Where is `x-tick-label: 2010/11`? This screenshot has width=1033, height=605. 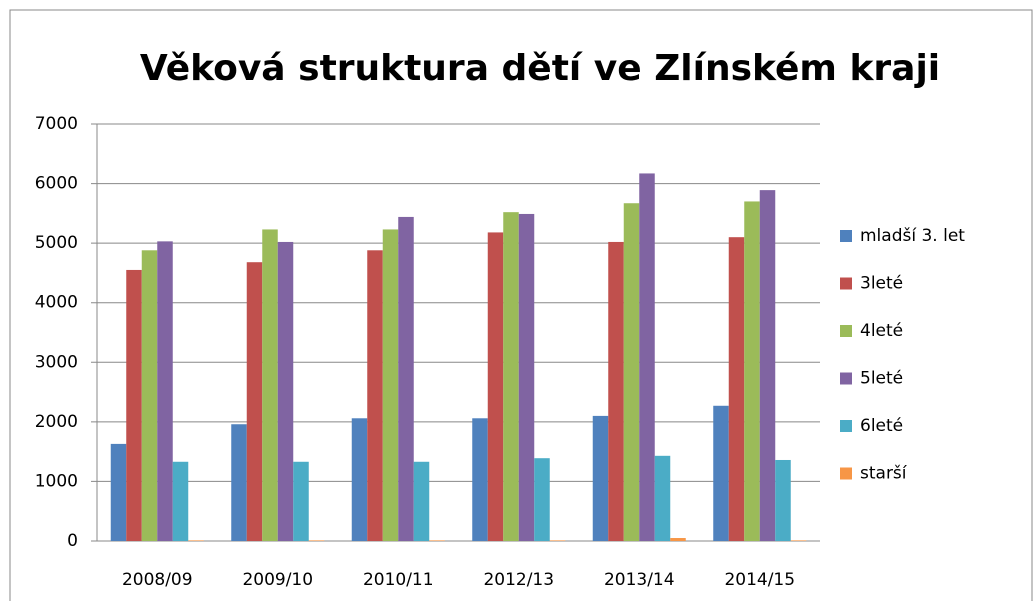 x-tick-label: 2010/11 is located at coordinates (398, 580).